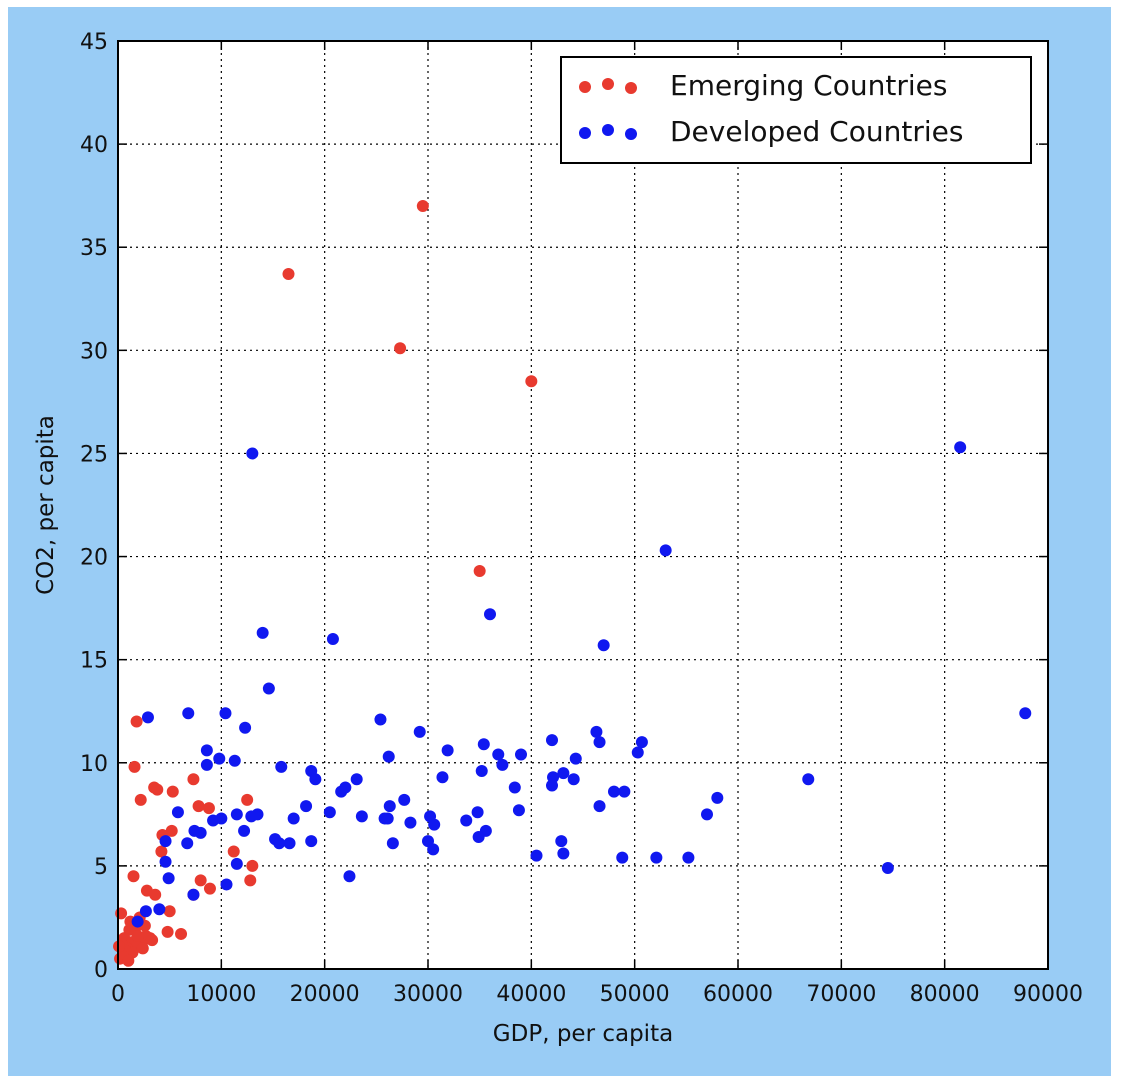  Describe the element at coordinates (635, 994) in the screenshot. I see `x-tick-label: 50000` at that location.